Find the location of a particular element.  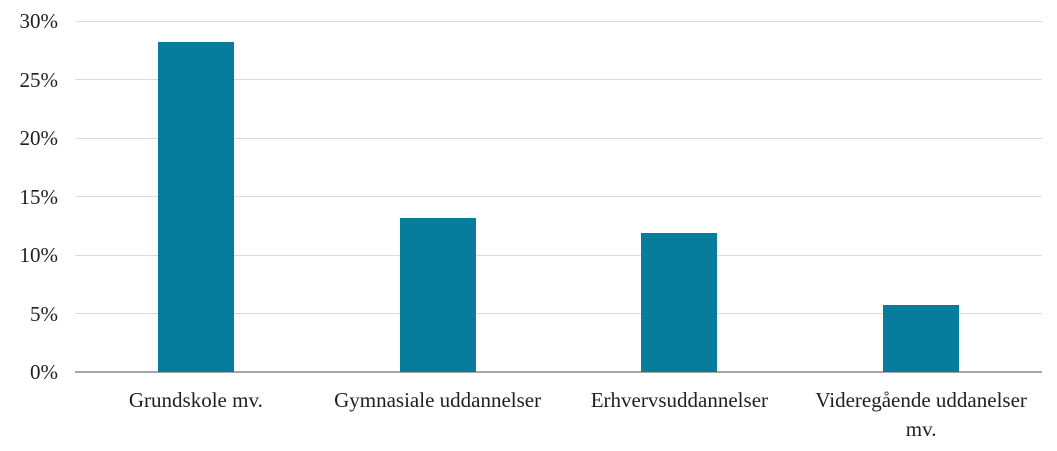

x-category-label: Grundskole mv. is located at coordinates (195, 400).